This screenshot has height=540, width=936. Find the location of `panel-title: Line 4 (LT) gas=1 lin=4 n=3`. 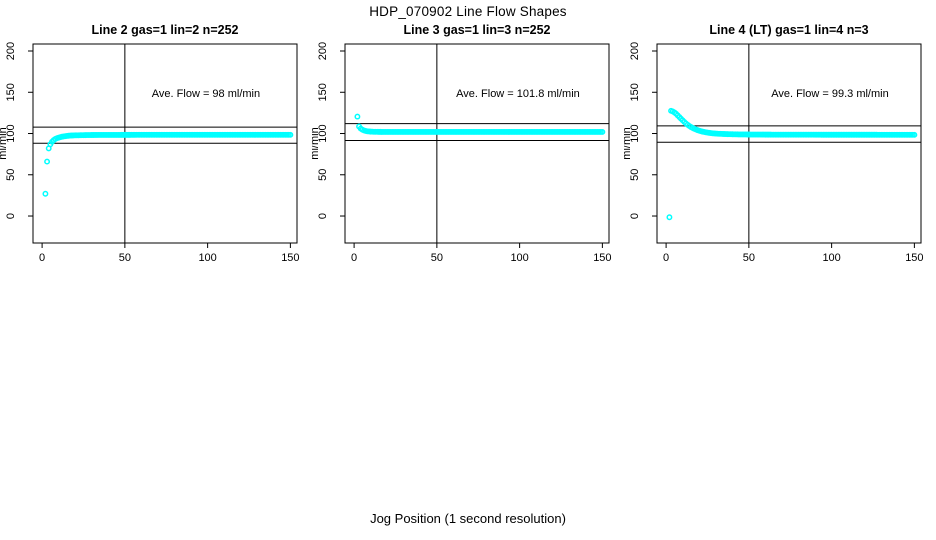

panel-title: Line 4 (LT) gas=1 lin=4 n=3 is located at coordinates (788, 30).